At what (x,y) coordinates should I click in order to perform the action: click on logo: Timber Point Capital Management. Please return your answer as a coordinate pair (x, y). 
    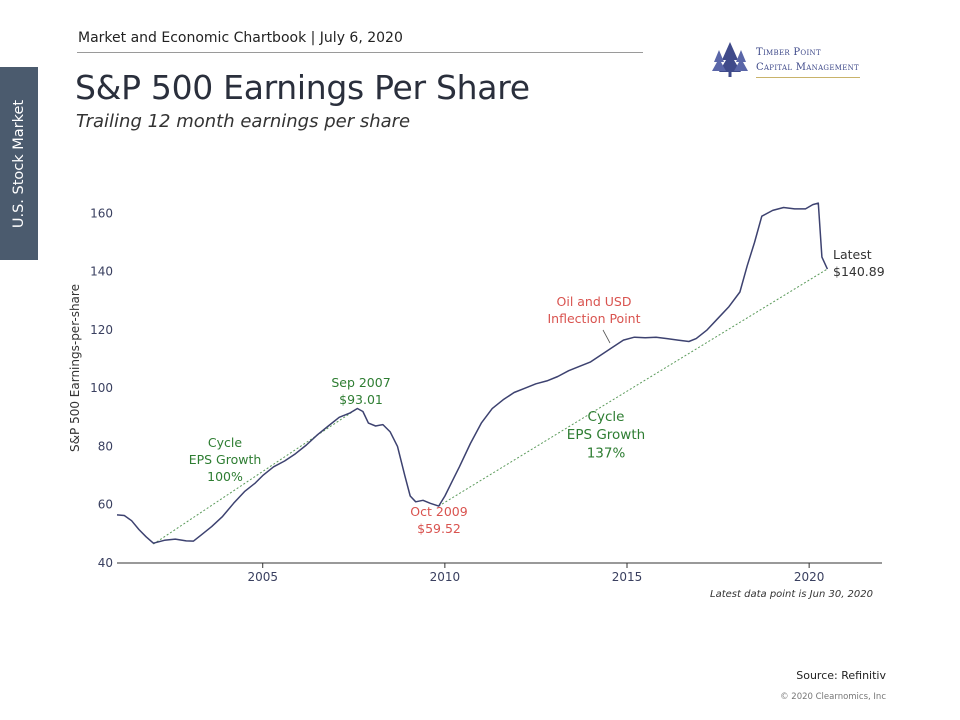
    Looking at the image, I should click on (790, 61).